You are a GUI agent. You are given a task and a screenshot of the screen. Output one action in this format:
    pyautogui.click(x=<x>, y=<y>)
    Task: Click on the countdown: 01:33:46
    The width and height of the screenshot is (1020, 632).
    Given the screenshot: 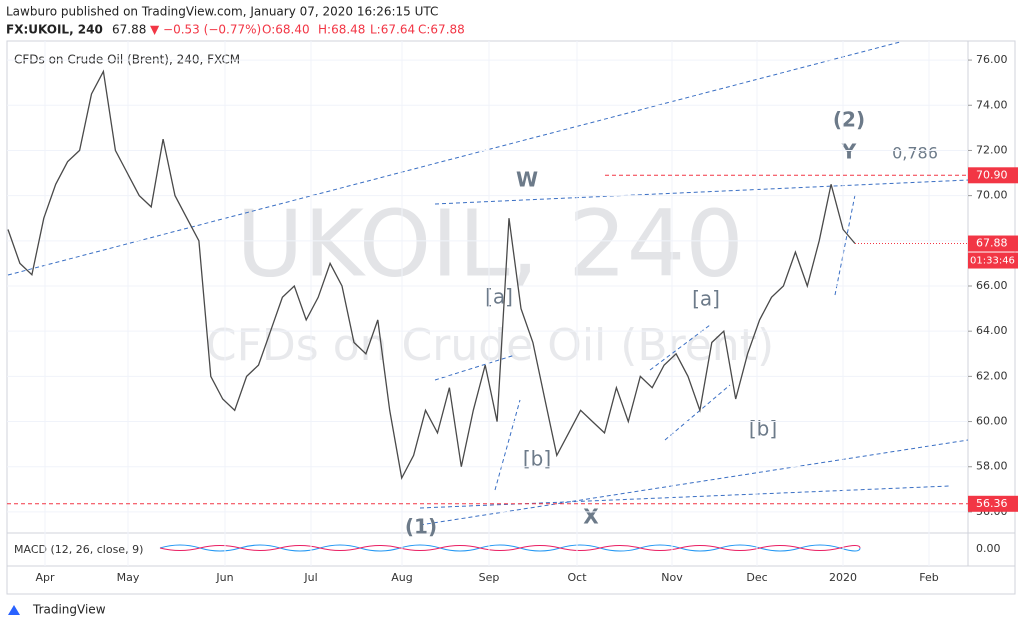 What is the action you would take?
    pyautogui.click(x=992, y=261)
    